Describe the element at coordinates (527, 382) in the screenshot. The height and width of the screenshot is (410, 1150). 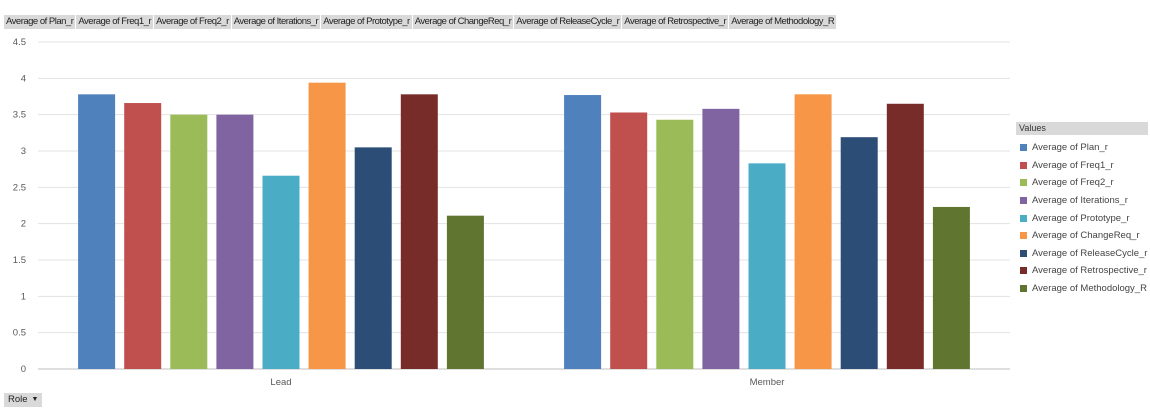
I see `x-axis-ticks: Lead Member` at that location.